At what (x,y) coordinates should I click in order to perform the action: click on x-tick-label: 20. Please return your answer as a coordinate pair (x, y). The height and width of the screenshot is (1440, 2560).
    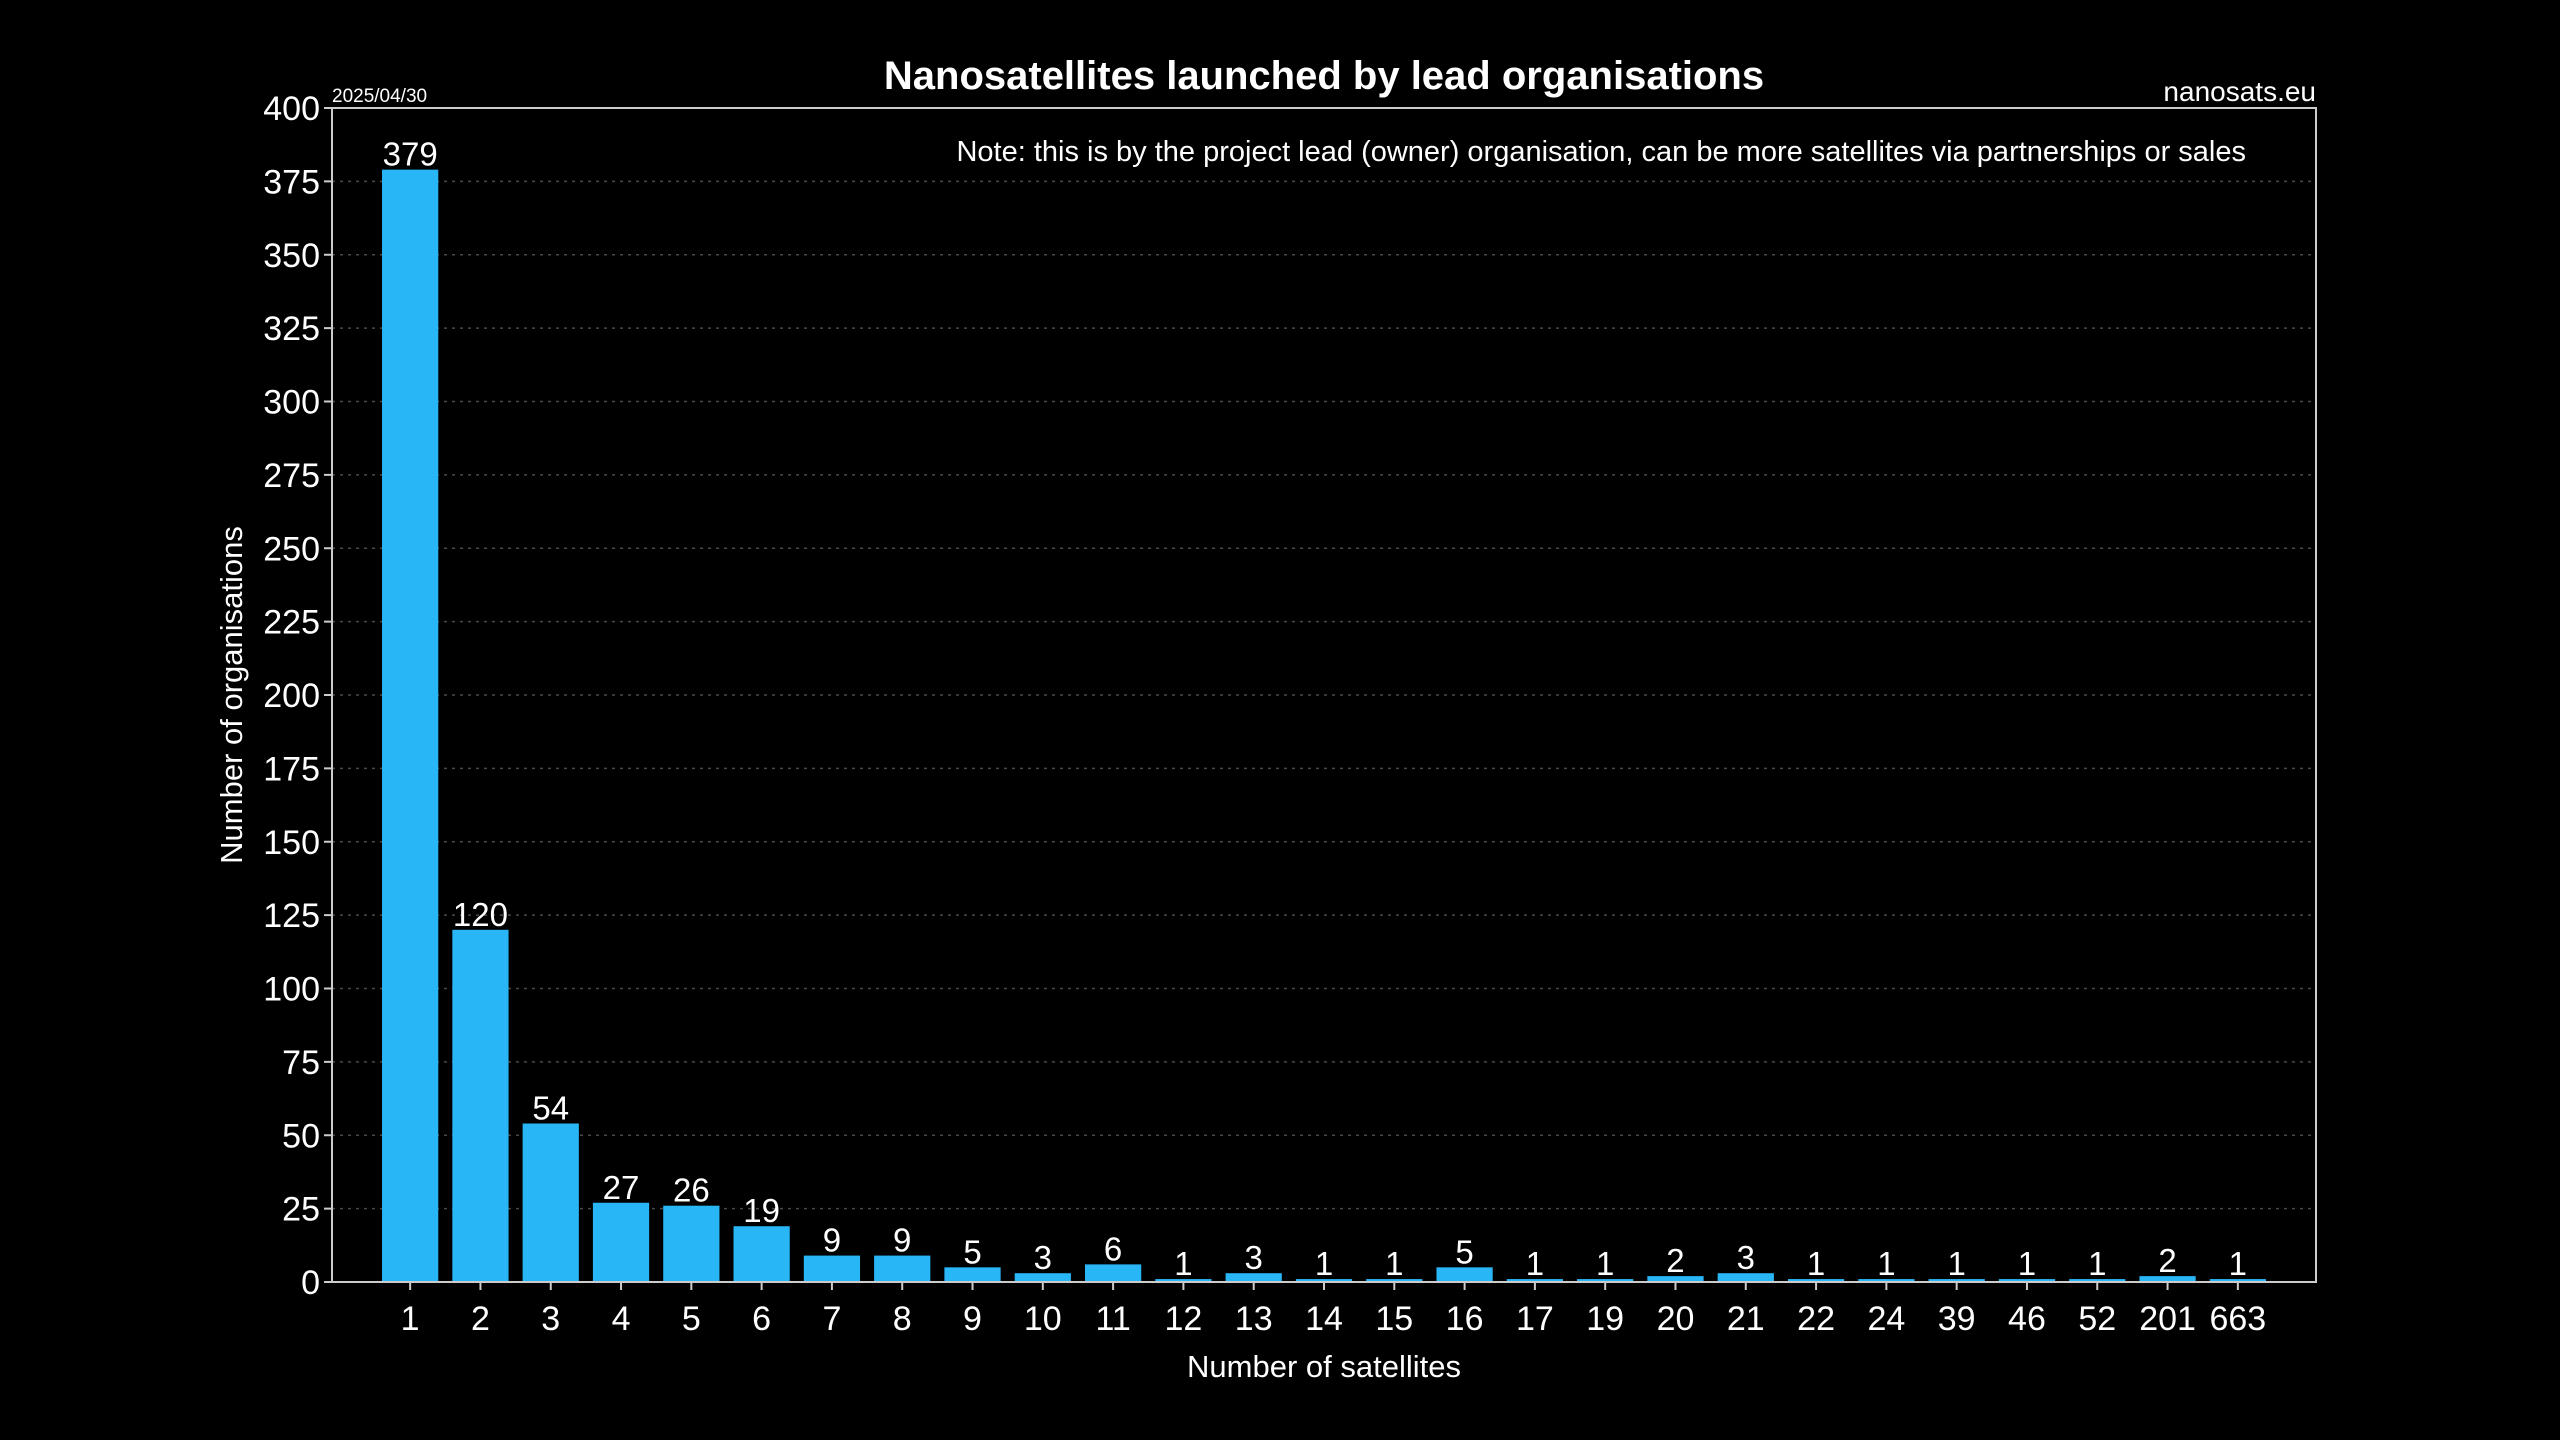
    Looking at the image, I should click on (1676, 1319).